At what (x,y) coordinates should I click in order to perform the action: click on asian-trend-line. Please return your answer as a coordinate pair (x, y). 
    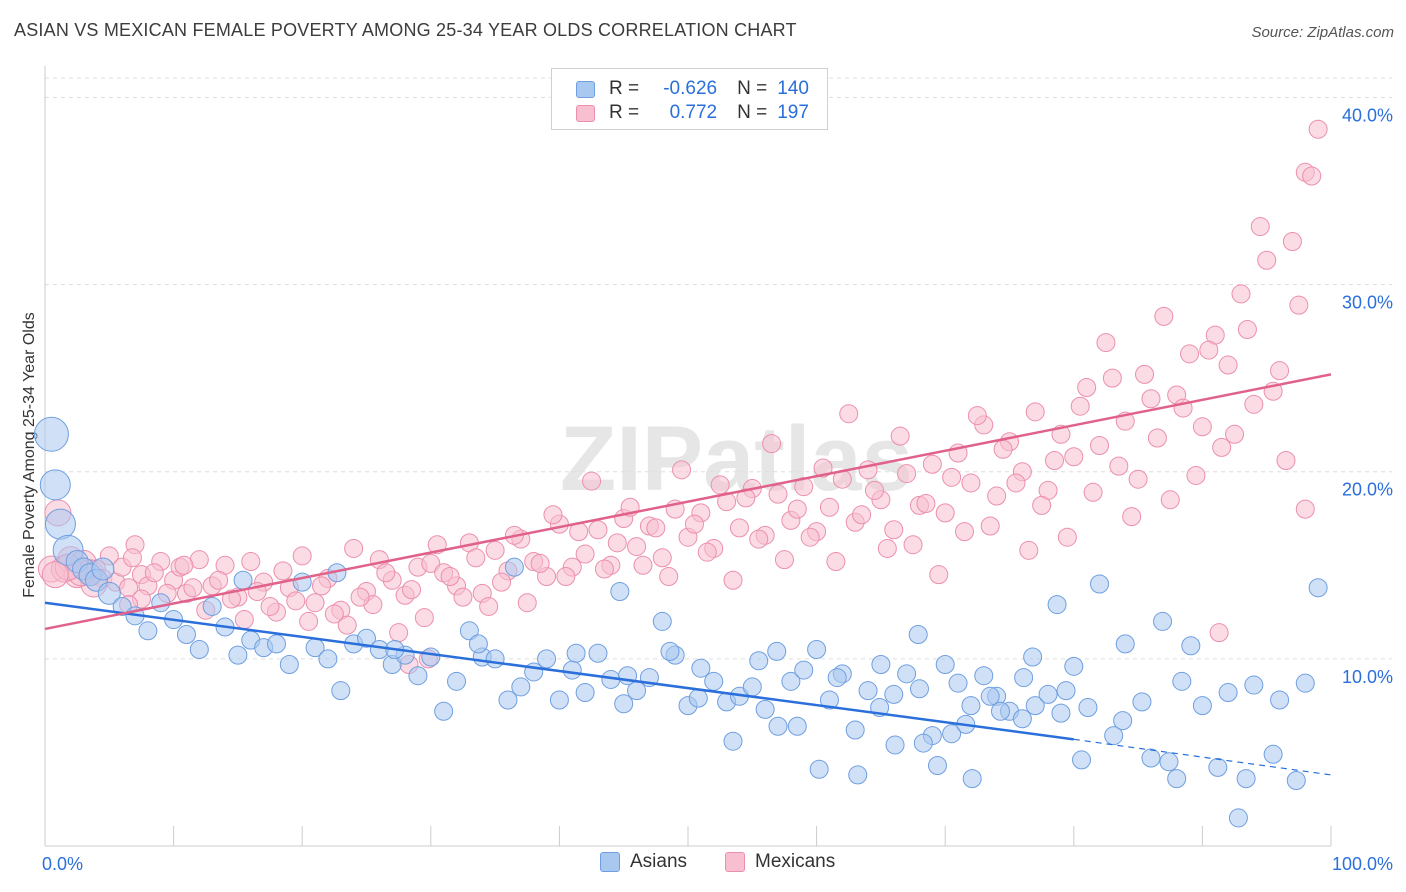
    Looking at the image, I should click on (559, 671).